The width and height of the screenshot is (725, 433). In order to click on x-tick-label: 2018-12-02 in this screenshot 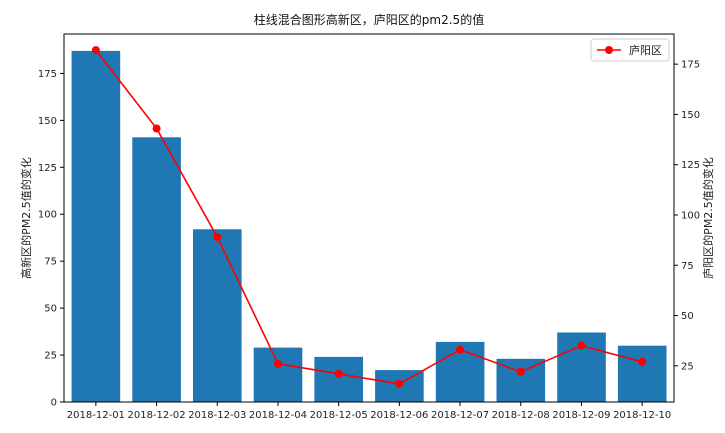, I will do `click(156, 415)`.